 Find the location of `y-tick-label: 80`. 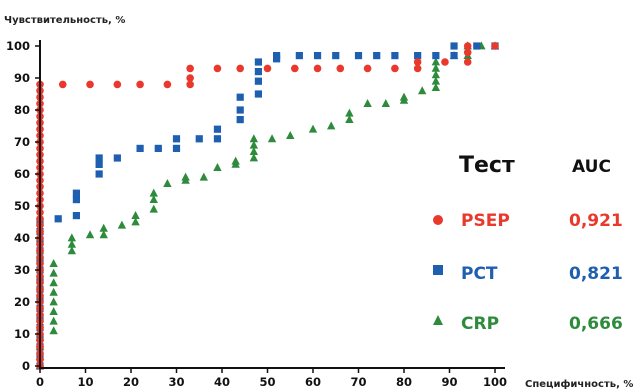

y-tick-label: 80 is located at coordinates (22, 110).